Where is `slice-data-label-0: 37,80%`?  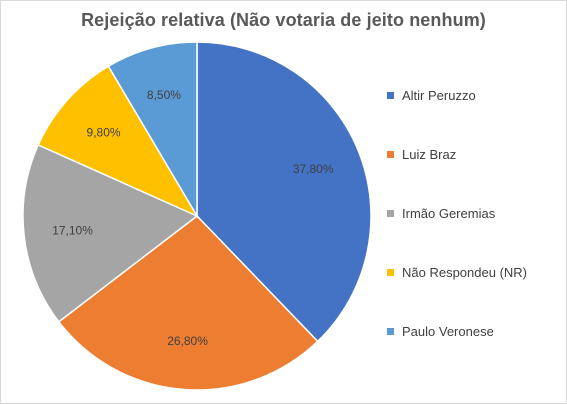
slice-data-label-0: 37,80% is located at coordinates (313, 169).